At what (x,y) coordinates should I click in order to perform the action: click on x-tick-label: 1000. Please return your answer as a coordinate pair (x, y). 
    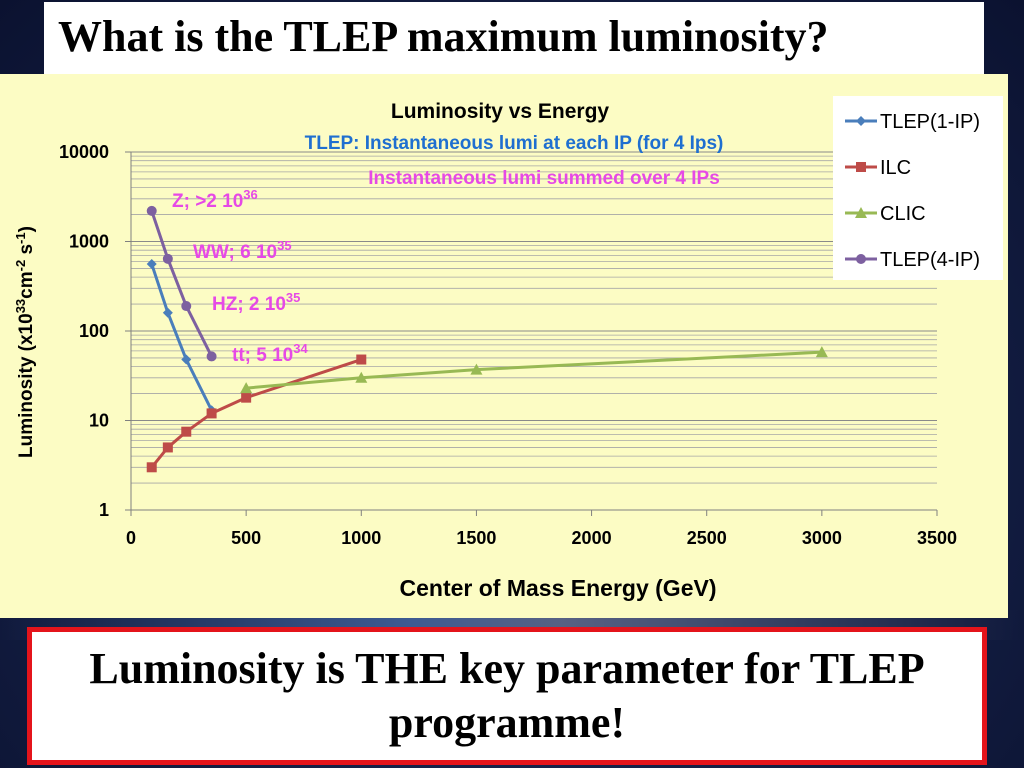
    Looking at the image, I should click on (361, 538).